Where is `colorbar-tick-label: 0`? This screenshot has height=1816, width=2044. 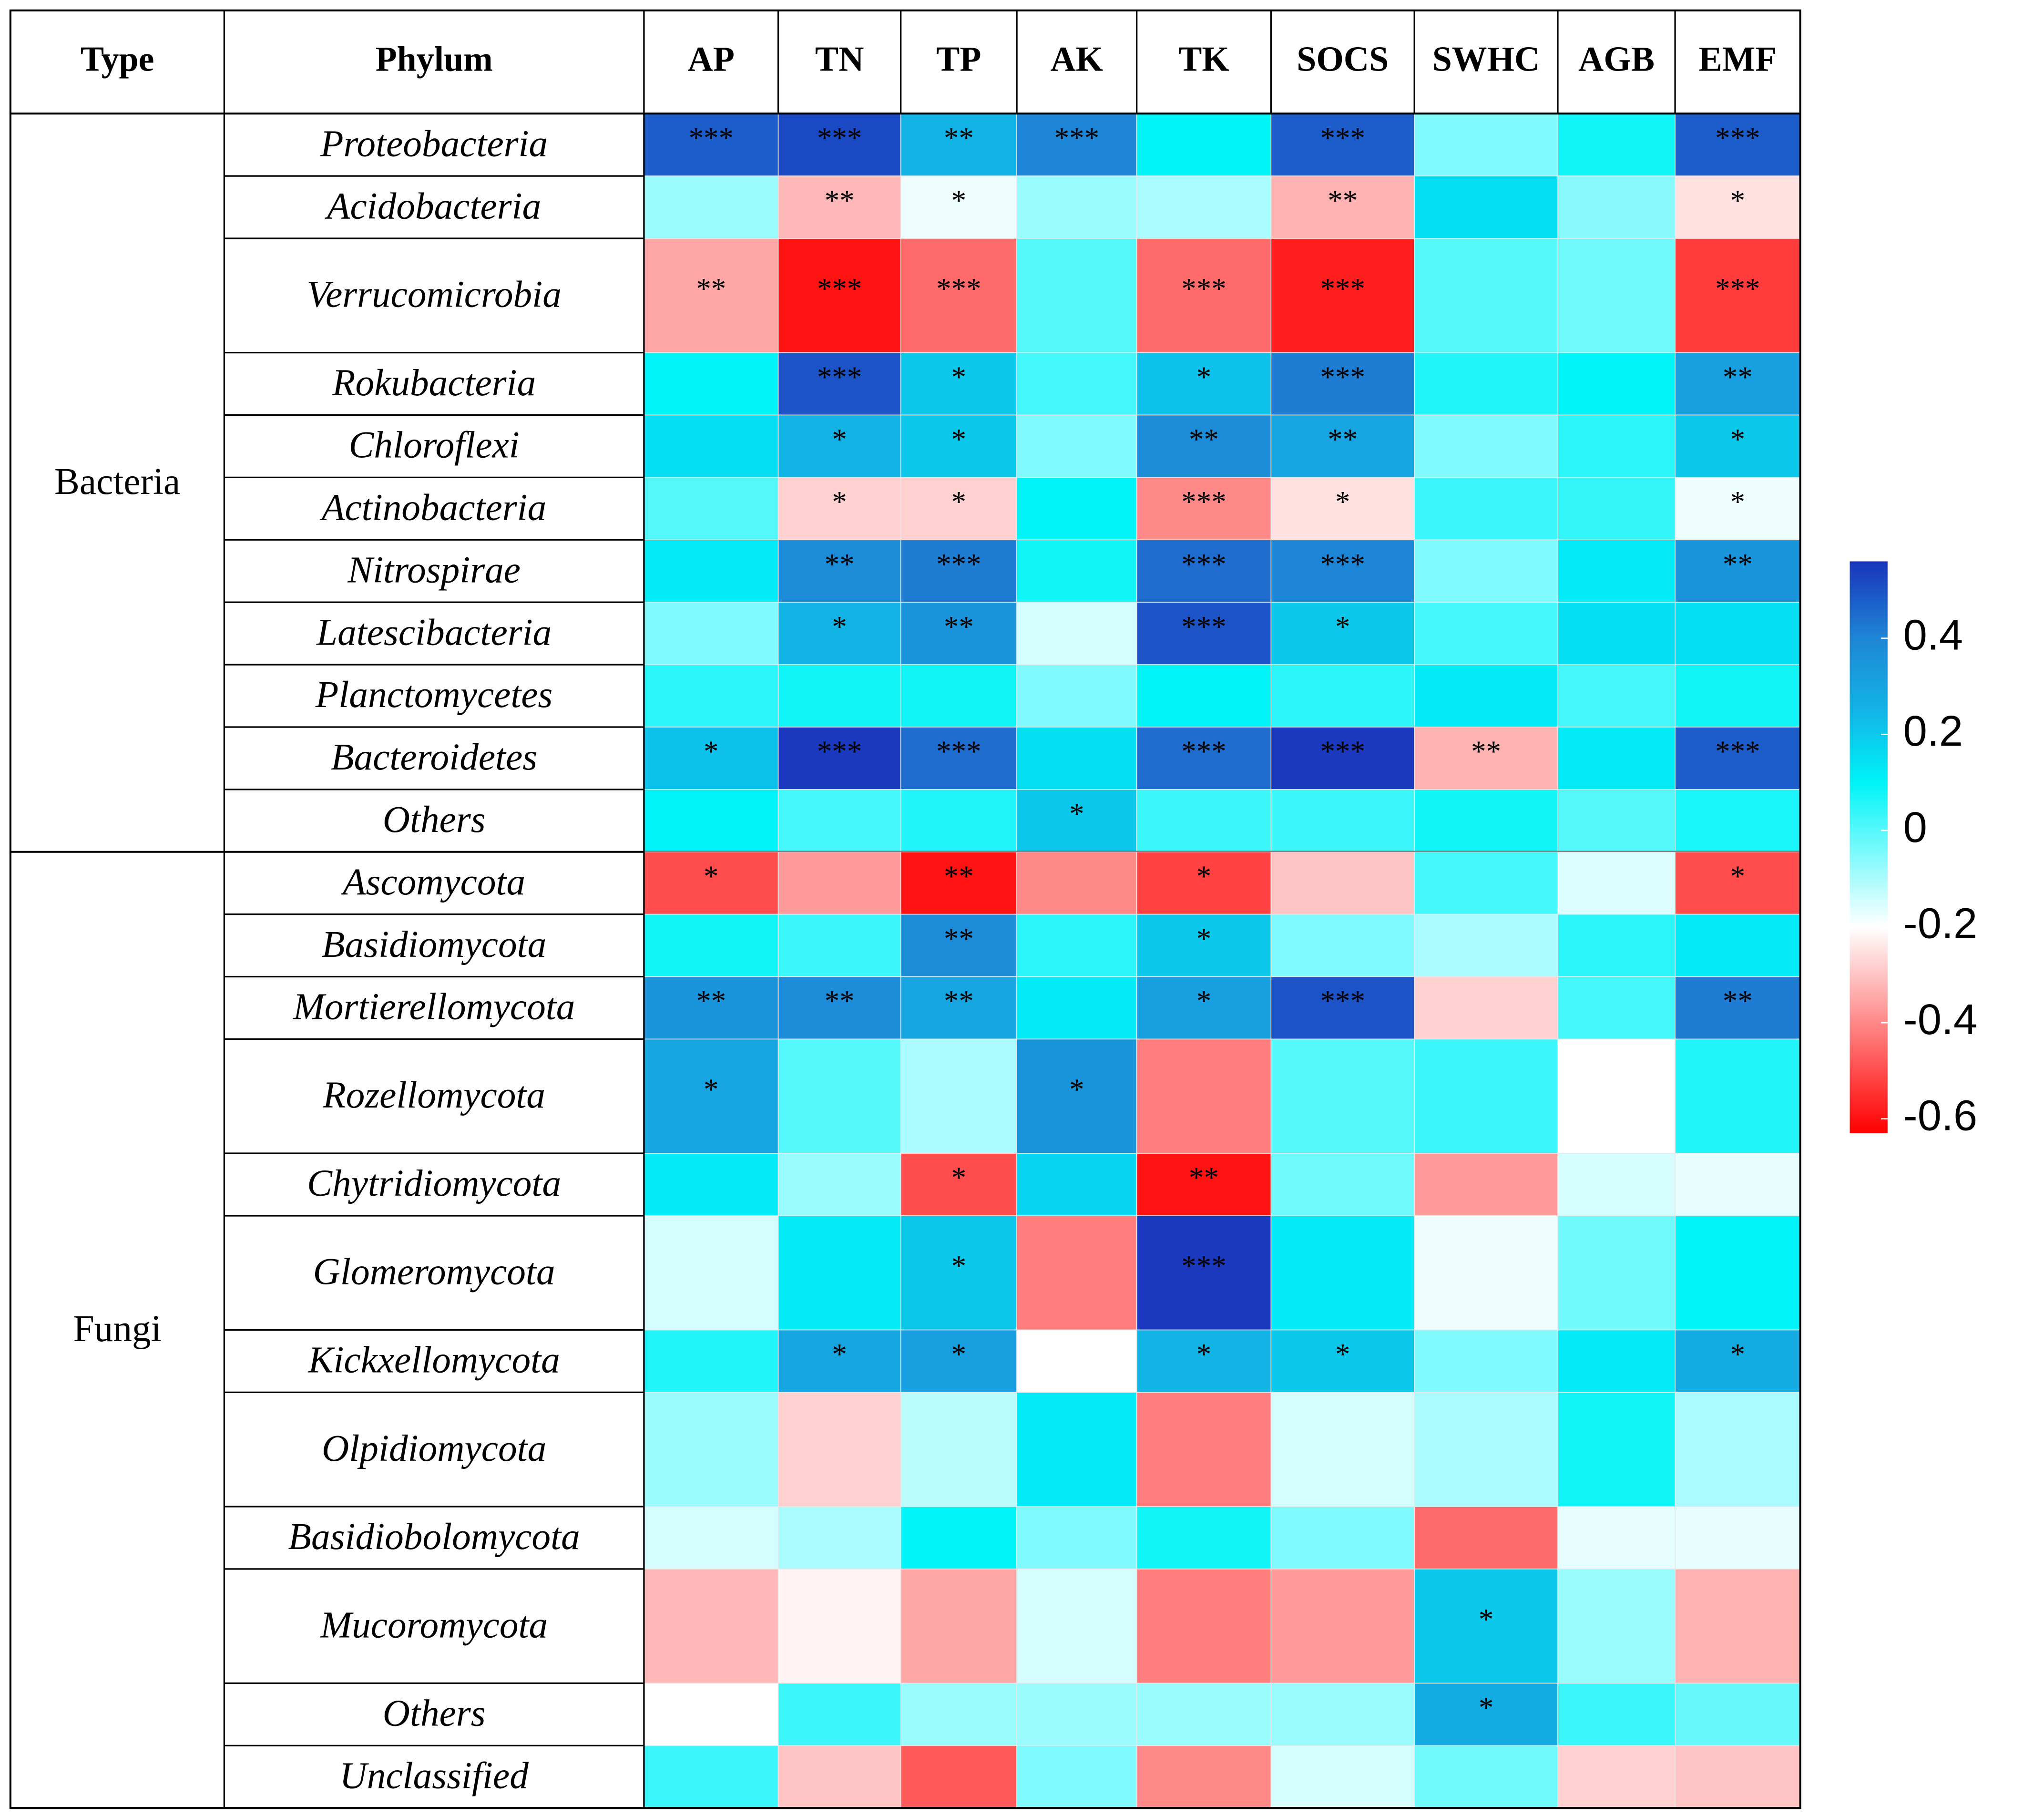 colorbar-tick-label: 0 is located at coordinates (1915, 827).